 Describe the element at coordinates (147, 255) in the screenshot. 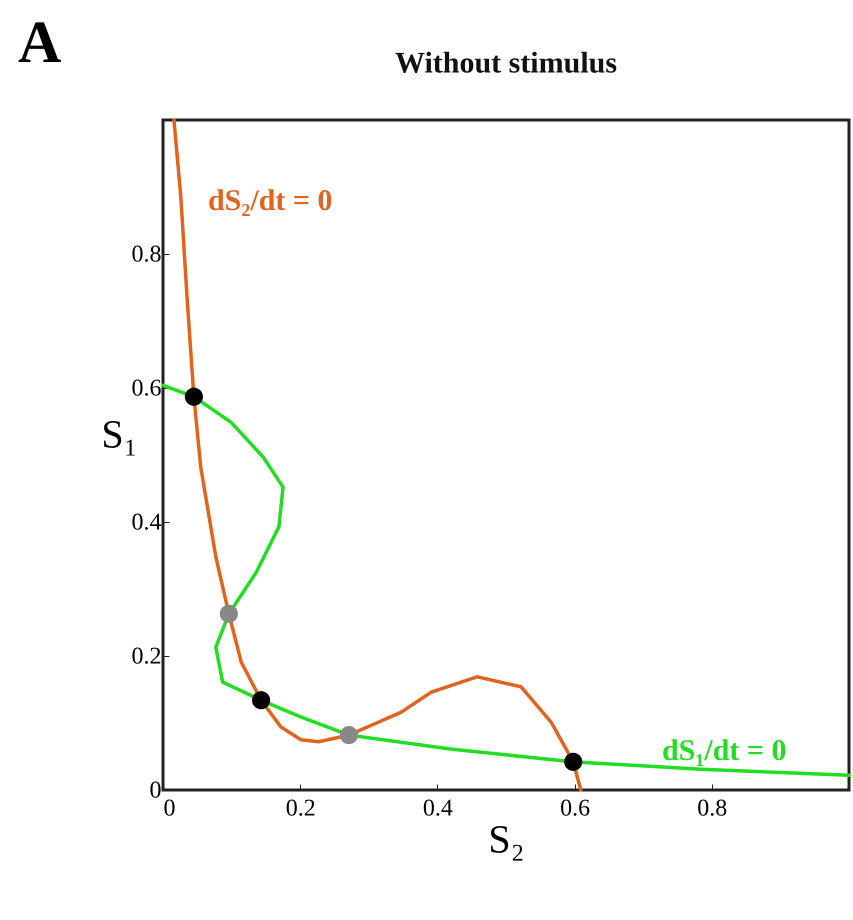

I see `y-tick-label: 0.8` at that location.